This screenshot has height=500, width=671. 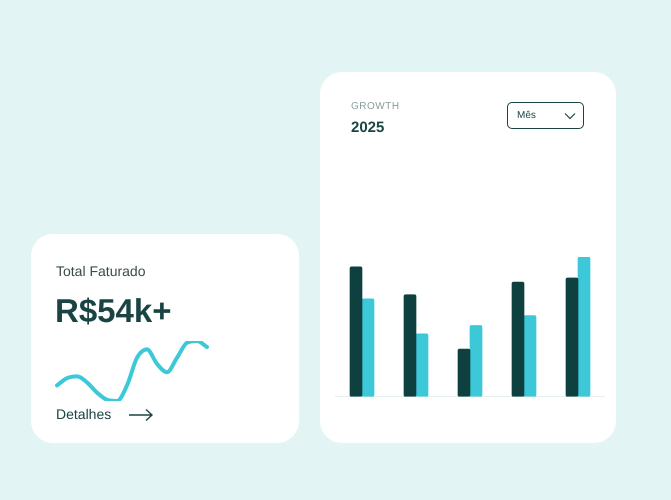 What do you see at coordinates (375, 106) in the screenshot?
I see `chart-subtitle: GROWTH` at bounding box center [375, 106].